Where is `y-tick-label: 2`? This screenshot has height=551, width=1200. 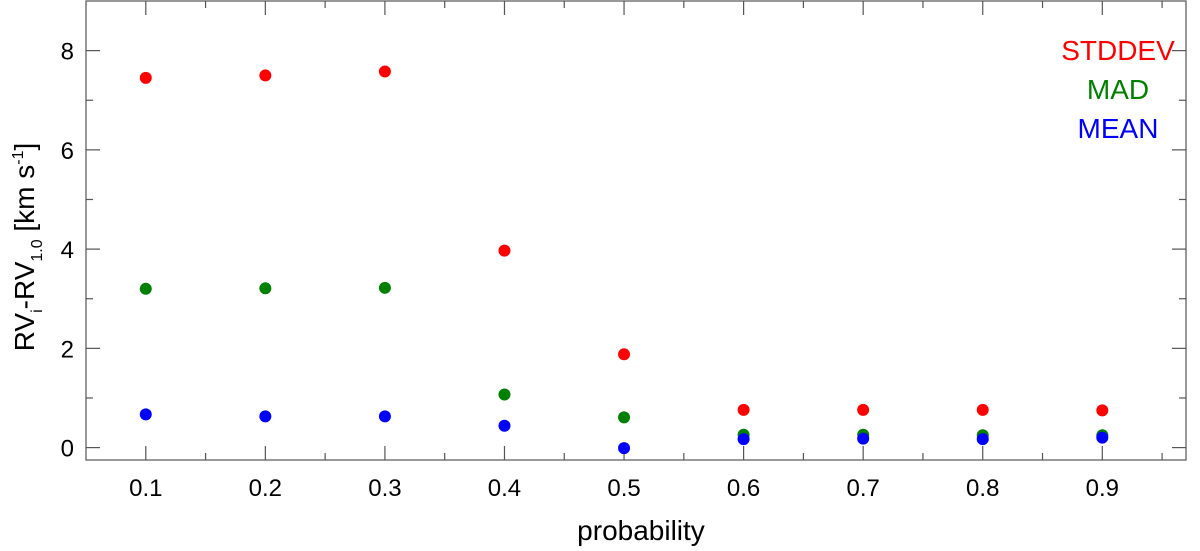 y-tick-label: 2 is located at coordinates (67, 349).